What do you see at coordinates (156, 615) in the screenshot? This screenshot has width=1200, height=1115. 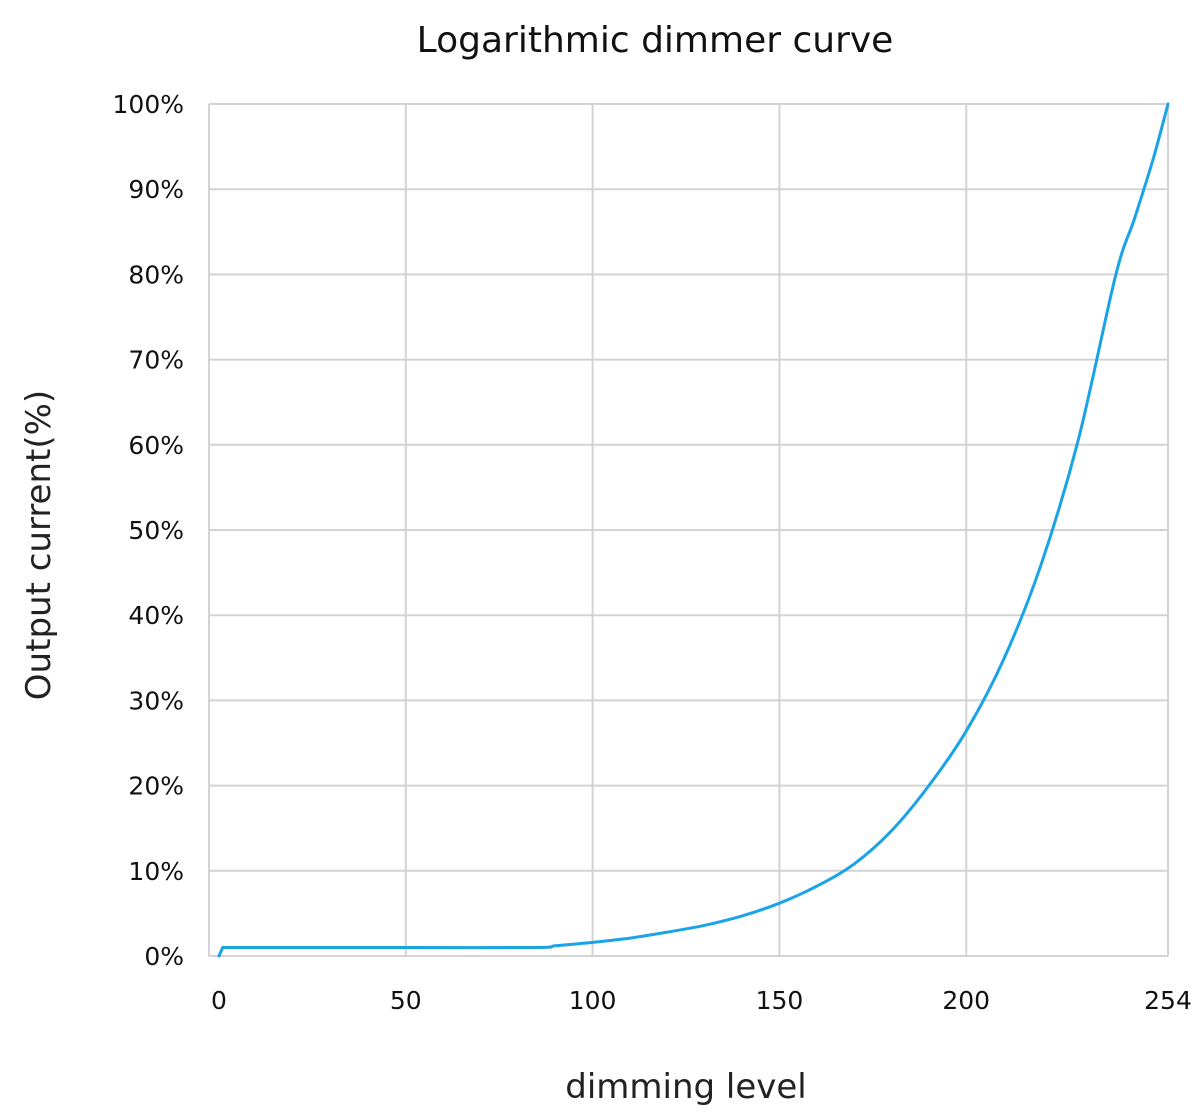 I see `y-tick-label: 40%` at bounding box center [156, 615].